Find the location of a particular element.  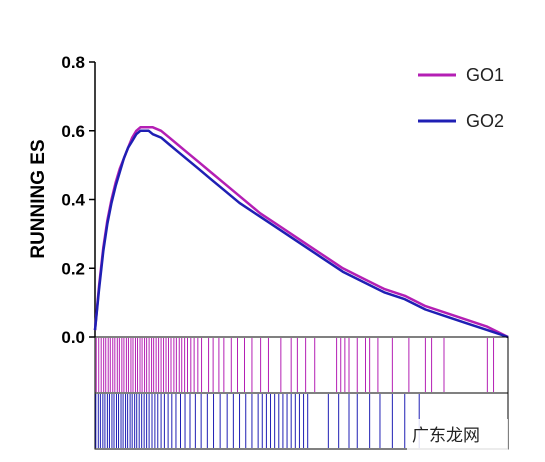

y-tick-label: 0.4 is located at coordinates (73, 200).